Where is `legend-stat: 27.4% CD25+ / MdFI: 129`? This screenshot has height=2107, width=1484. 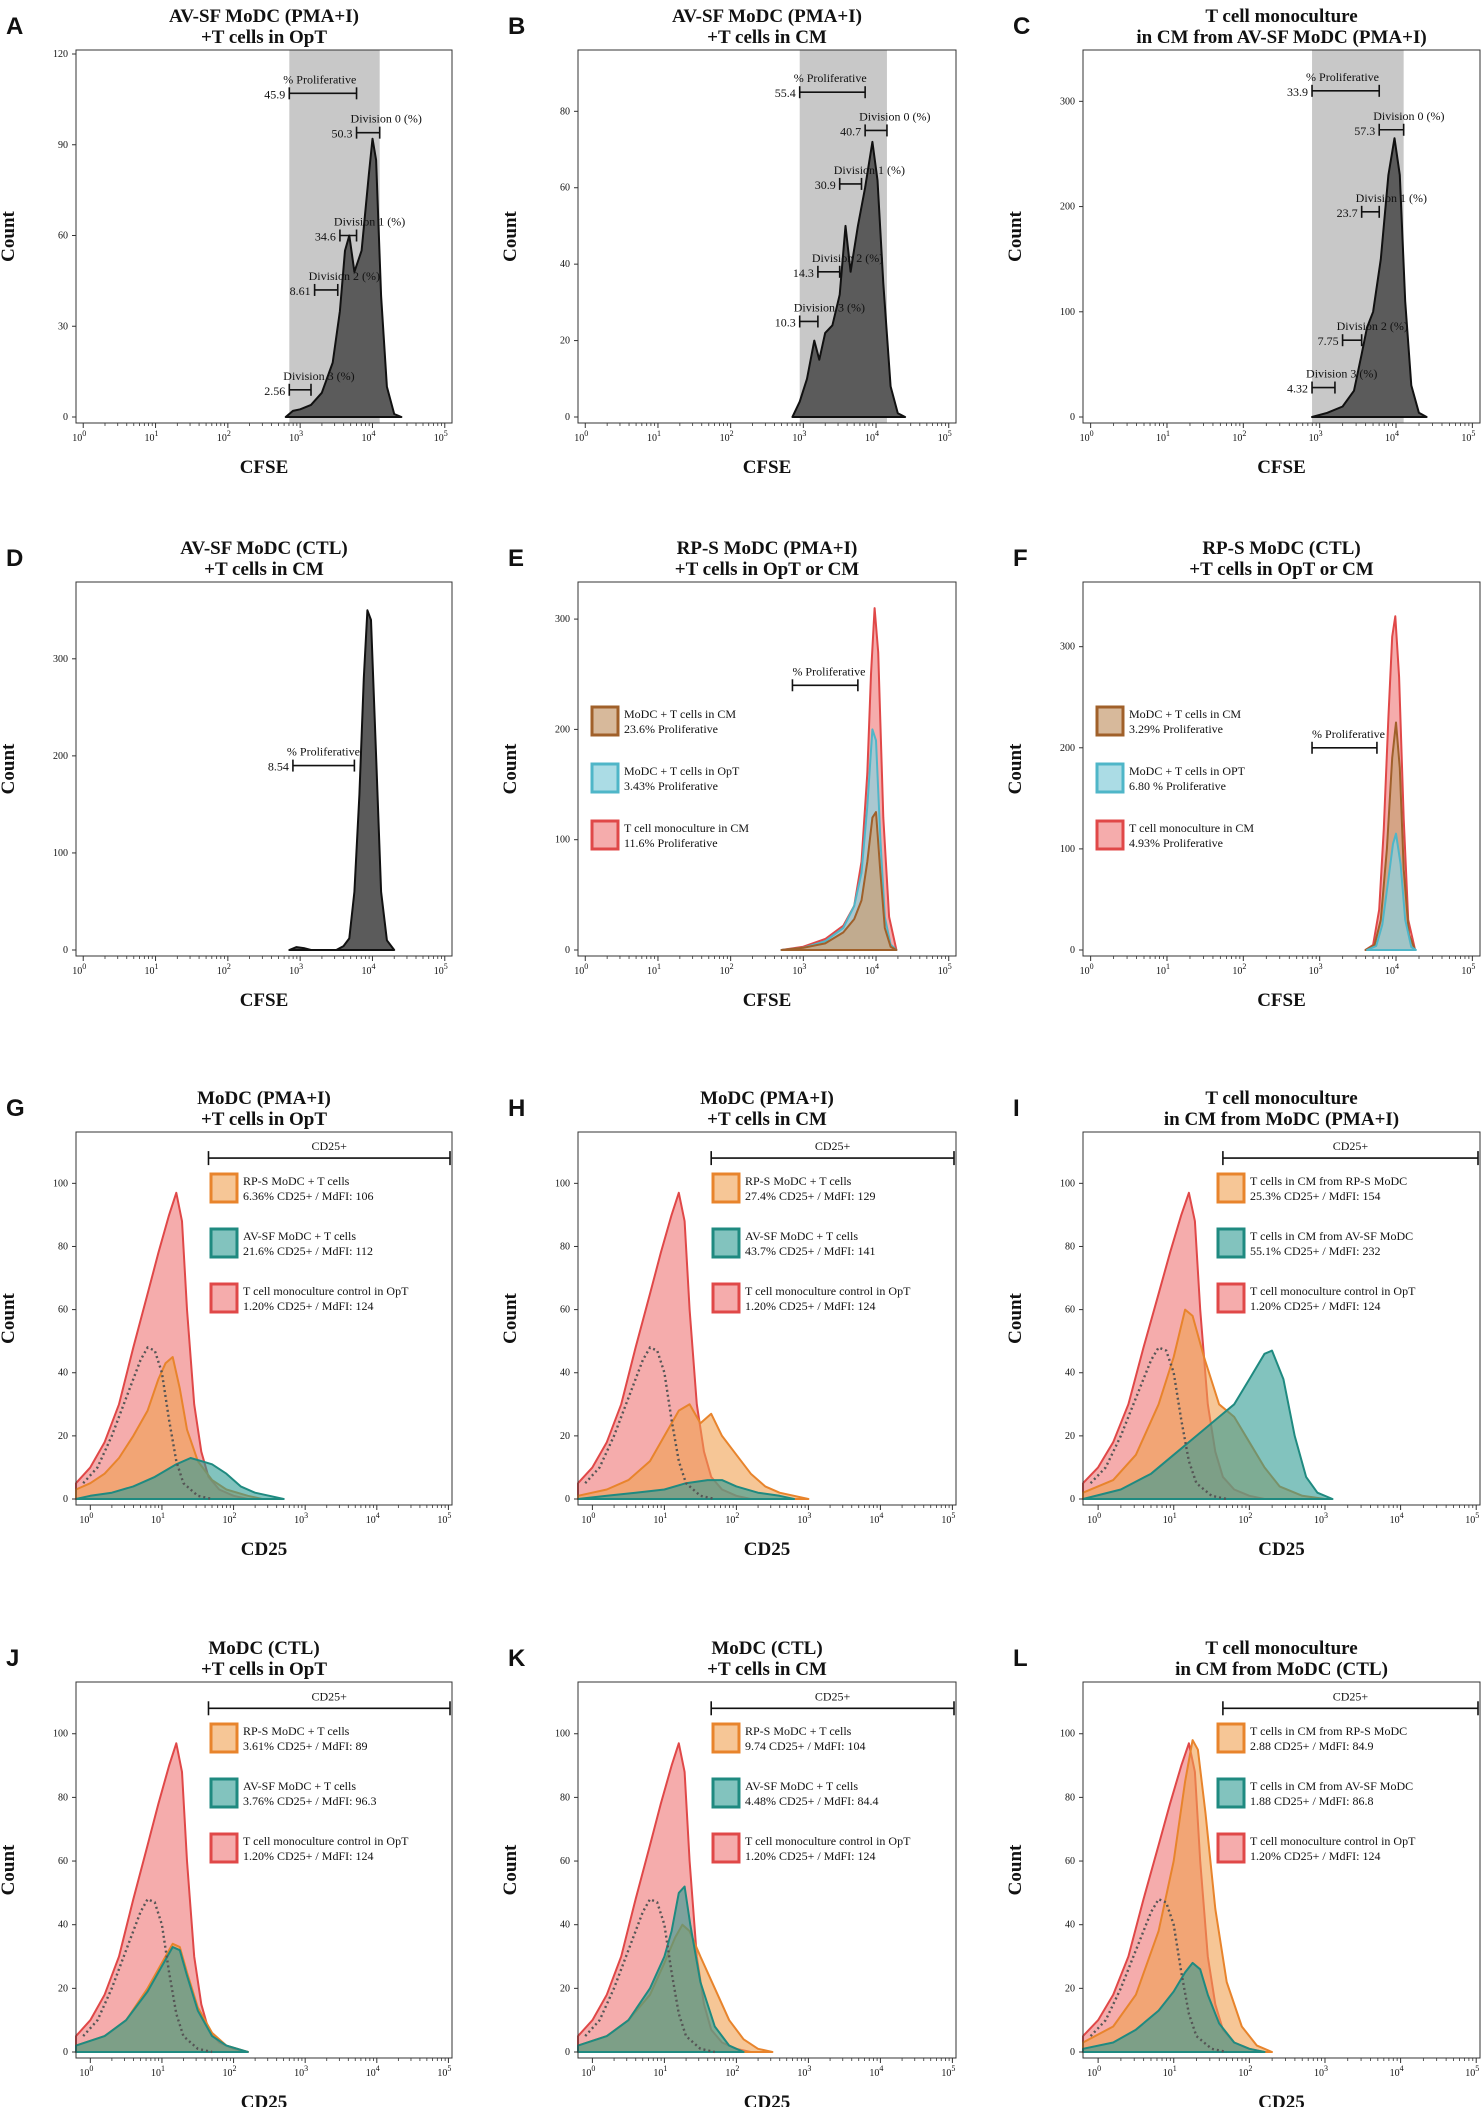
legend-stat: 27.4% CD25+ / MdFI: 129 is located at coordinates (810, 1196).